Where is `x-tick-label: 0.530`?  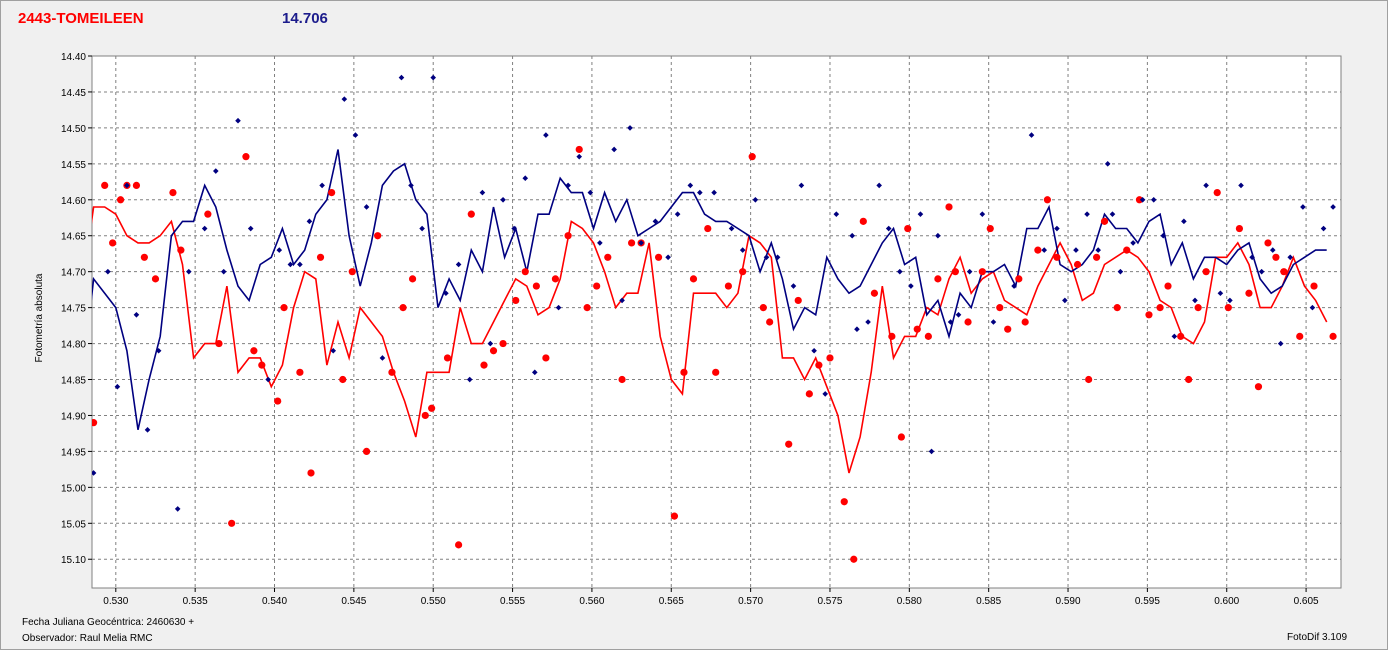
x-tick-label: 0.530 is located at coordinates (115, 601).